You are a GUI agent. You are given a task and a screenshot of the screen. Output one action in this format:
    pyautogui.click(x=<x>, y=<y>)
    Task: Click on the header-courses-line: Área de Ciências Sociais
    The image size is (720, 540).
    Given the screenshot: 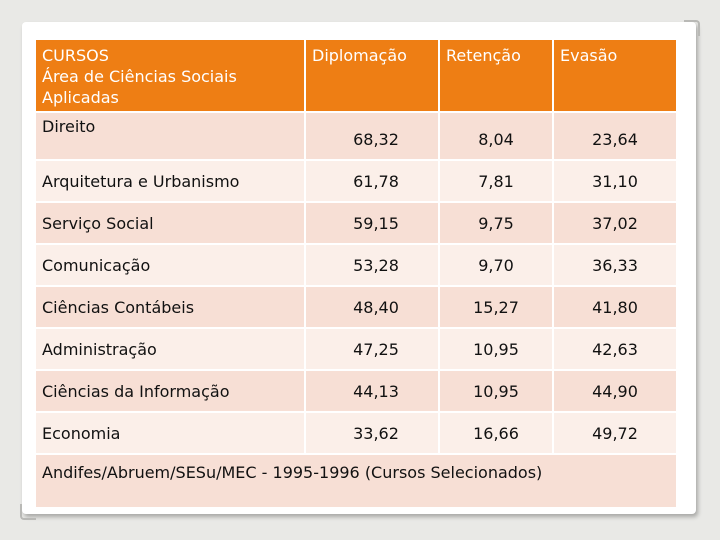 What is the action you would take?
    pyautogui.click(x=139, y=76)
    